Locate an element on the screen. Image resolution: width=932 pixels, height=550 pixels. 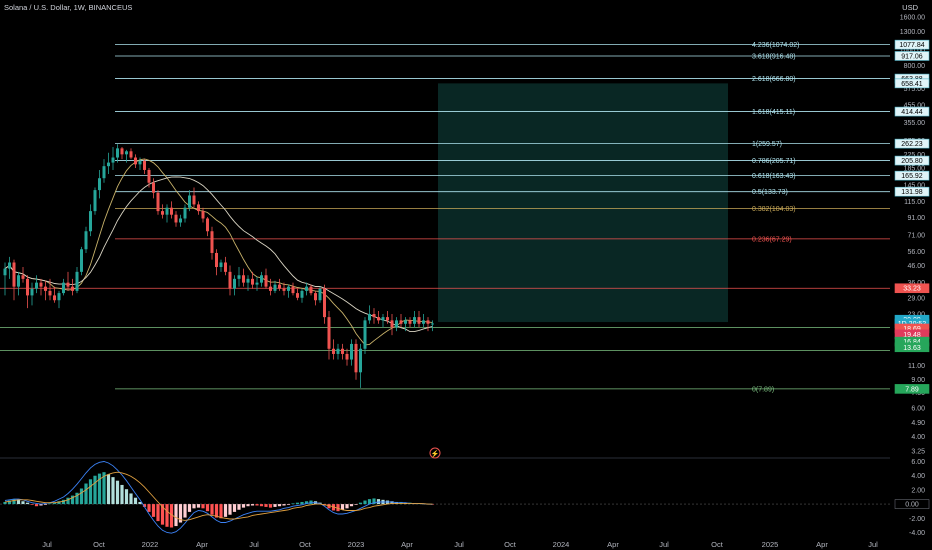
macd-tick-0: 6.00 is located at coordinates (918, 462).